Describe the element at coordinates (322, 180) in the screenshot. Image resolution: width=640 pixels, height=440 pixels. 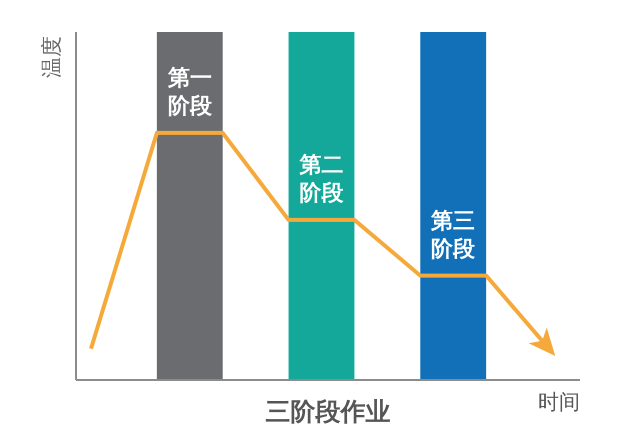
I see `series-label: 第二阶段` at that location.